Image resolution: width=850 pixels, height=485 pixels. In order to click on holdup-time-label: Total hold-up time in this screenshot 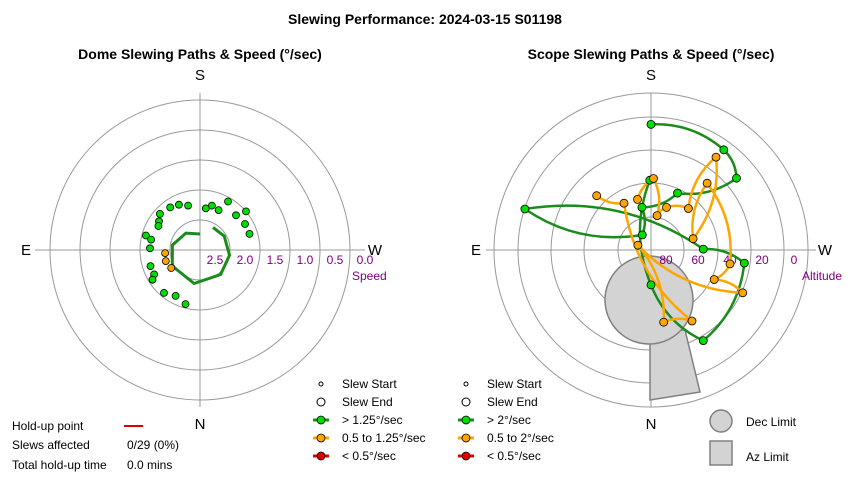, I will do `click(59, 465)`.